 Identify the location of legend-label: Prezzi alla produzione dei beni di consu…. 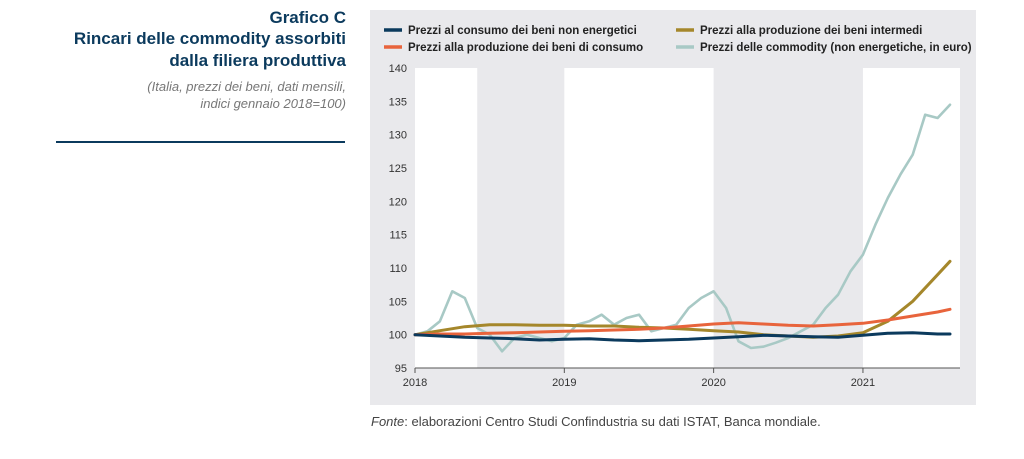
(525, 48).